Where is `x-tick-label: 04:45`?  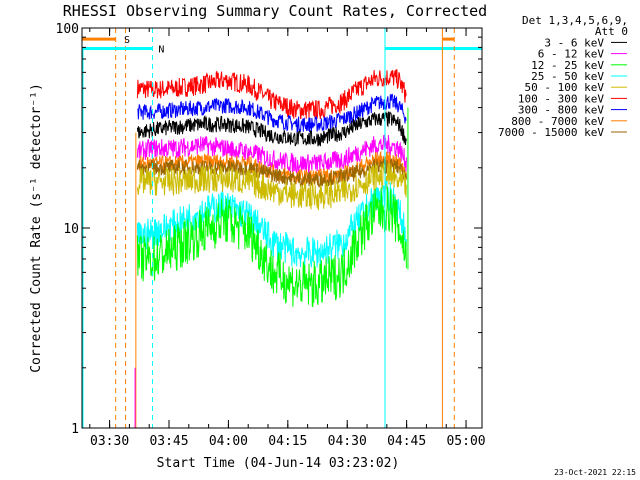 x-tick-label: 04:45 is located at coordinates (406, 441).